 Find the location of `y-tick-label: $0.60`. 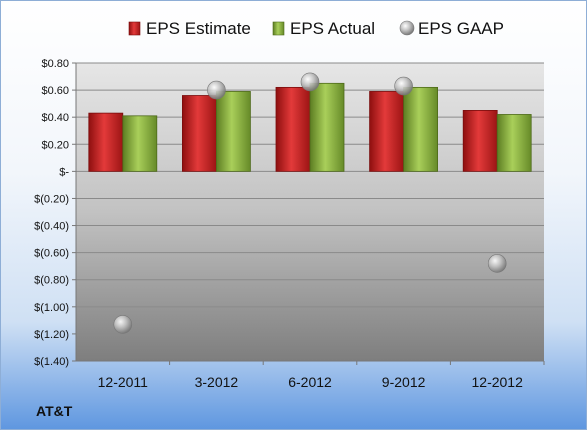

y-tick-label: $0.60 is located at coordinates (55, 91).